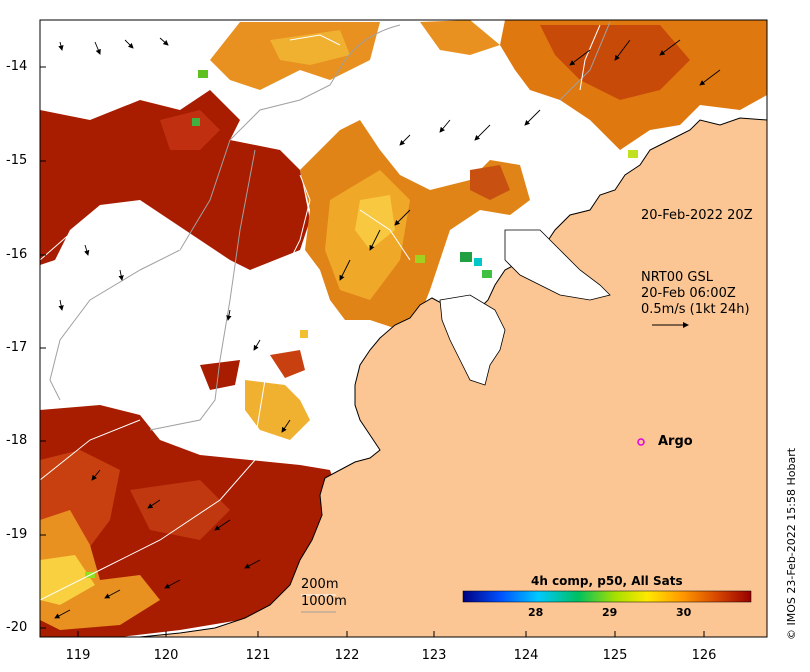  What do you see at coordinates (704, 655) in the screenshot?
I see `x-tick-label: 126` at bounding box center [704, 655].